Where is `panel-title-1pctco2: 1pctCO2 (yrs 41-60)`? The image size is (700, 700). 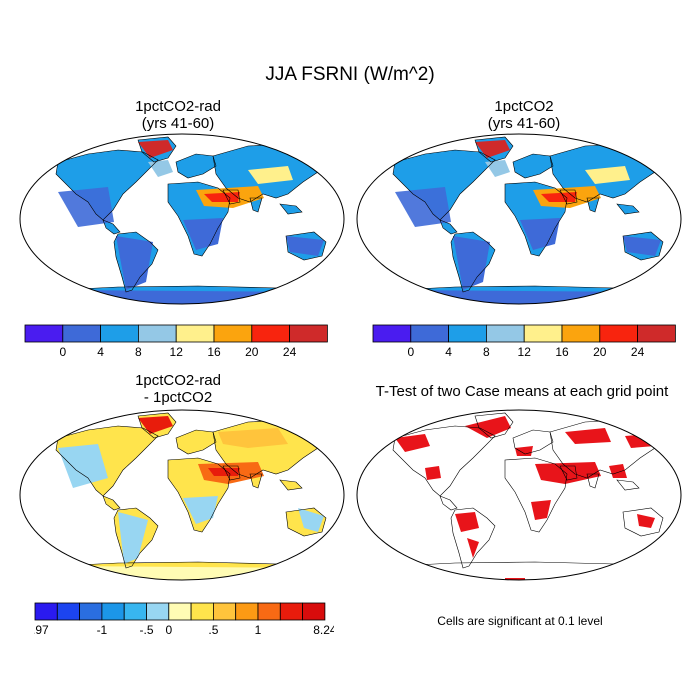 panel-title-1pctco2: 1pctCO2 (yrs 41-60) is located at coordinates (524, 115).